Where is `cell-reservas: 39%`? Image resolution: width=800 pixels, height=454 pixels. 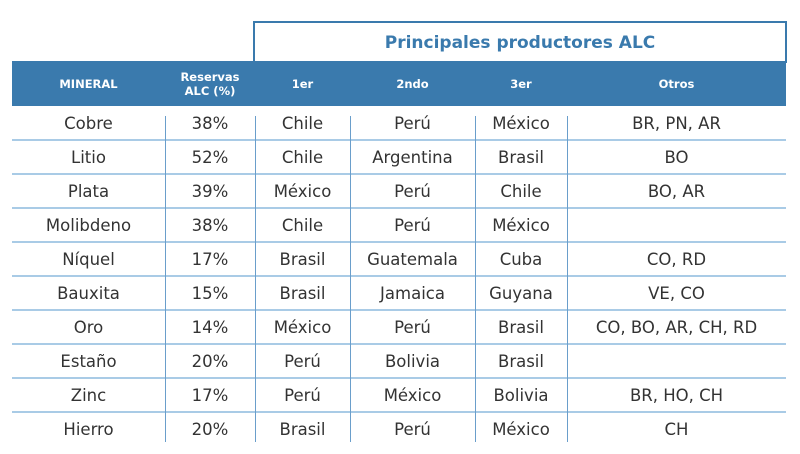 cell-reservas: 39% is located at coordinates (210, 191).